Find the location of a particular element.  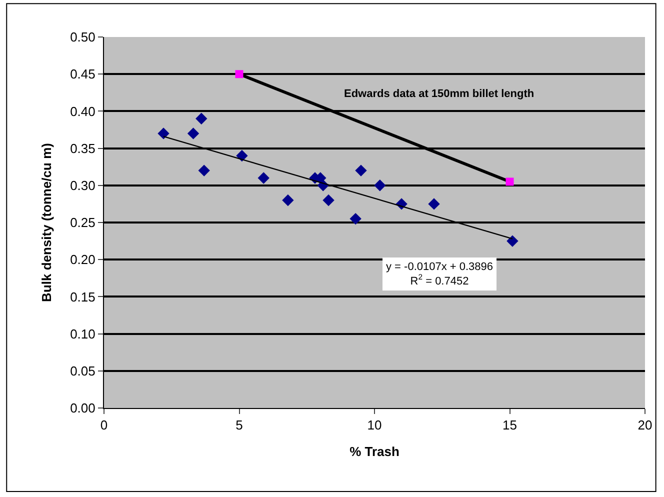

y-tick-label: 0.30 is located at coordinates (83, 185).